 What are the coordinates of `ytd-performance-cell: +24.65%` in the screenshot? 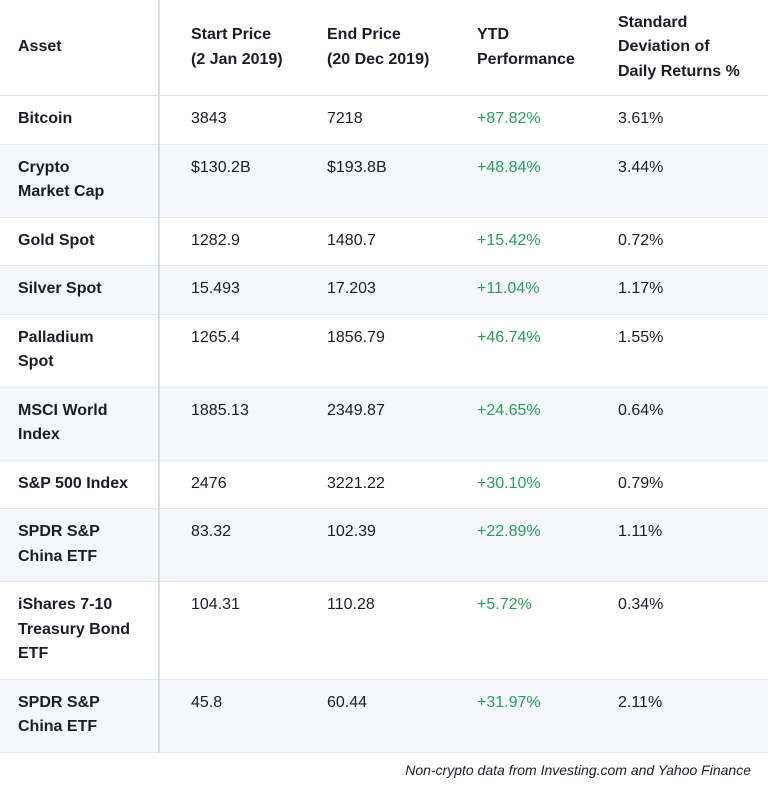 It's located at (516, 424).